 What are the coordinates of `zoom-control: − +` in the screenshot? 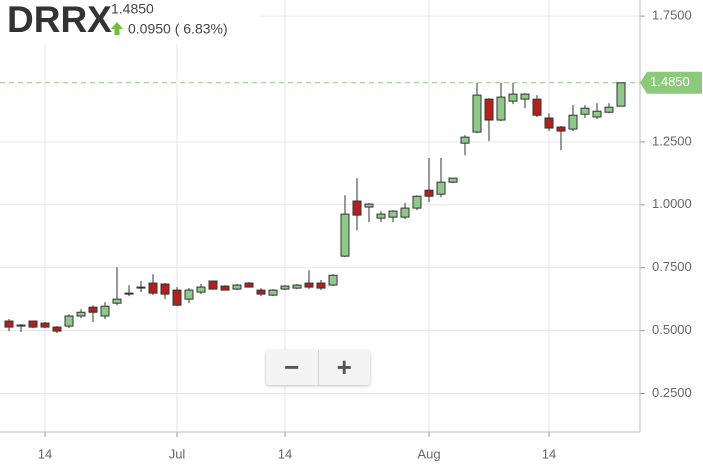 It's located at (318, 367).